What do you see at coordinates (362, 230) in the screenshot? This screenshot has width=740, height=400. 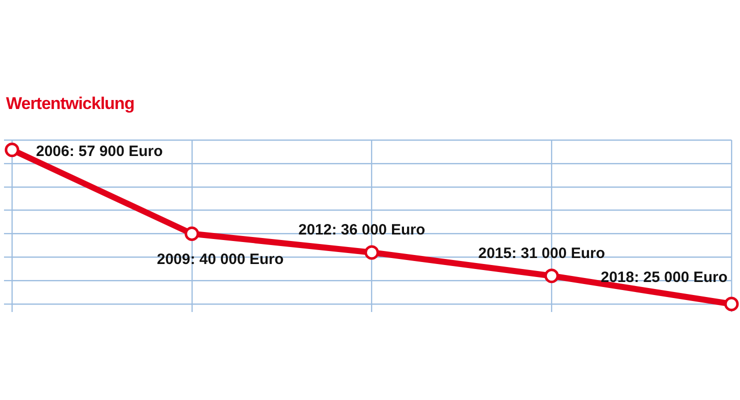 I see `data-label: 2012: 36 000 Euro` at bounding box center [362, 230].